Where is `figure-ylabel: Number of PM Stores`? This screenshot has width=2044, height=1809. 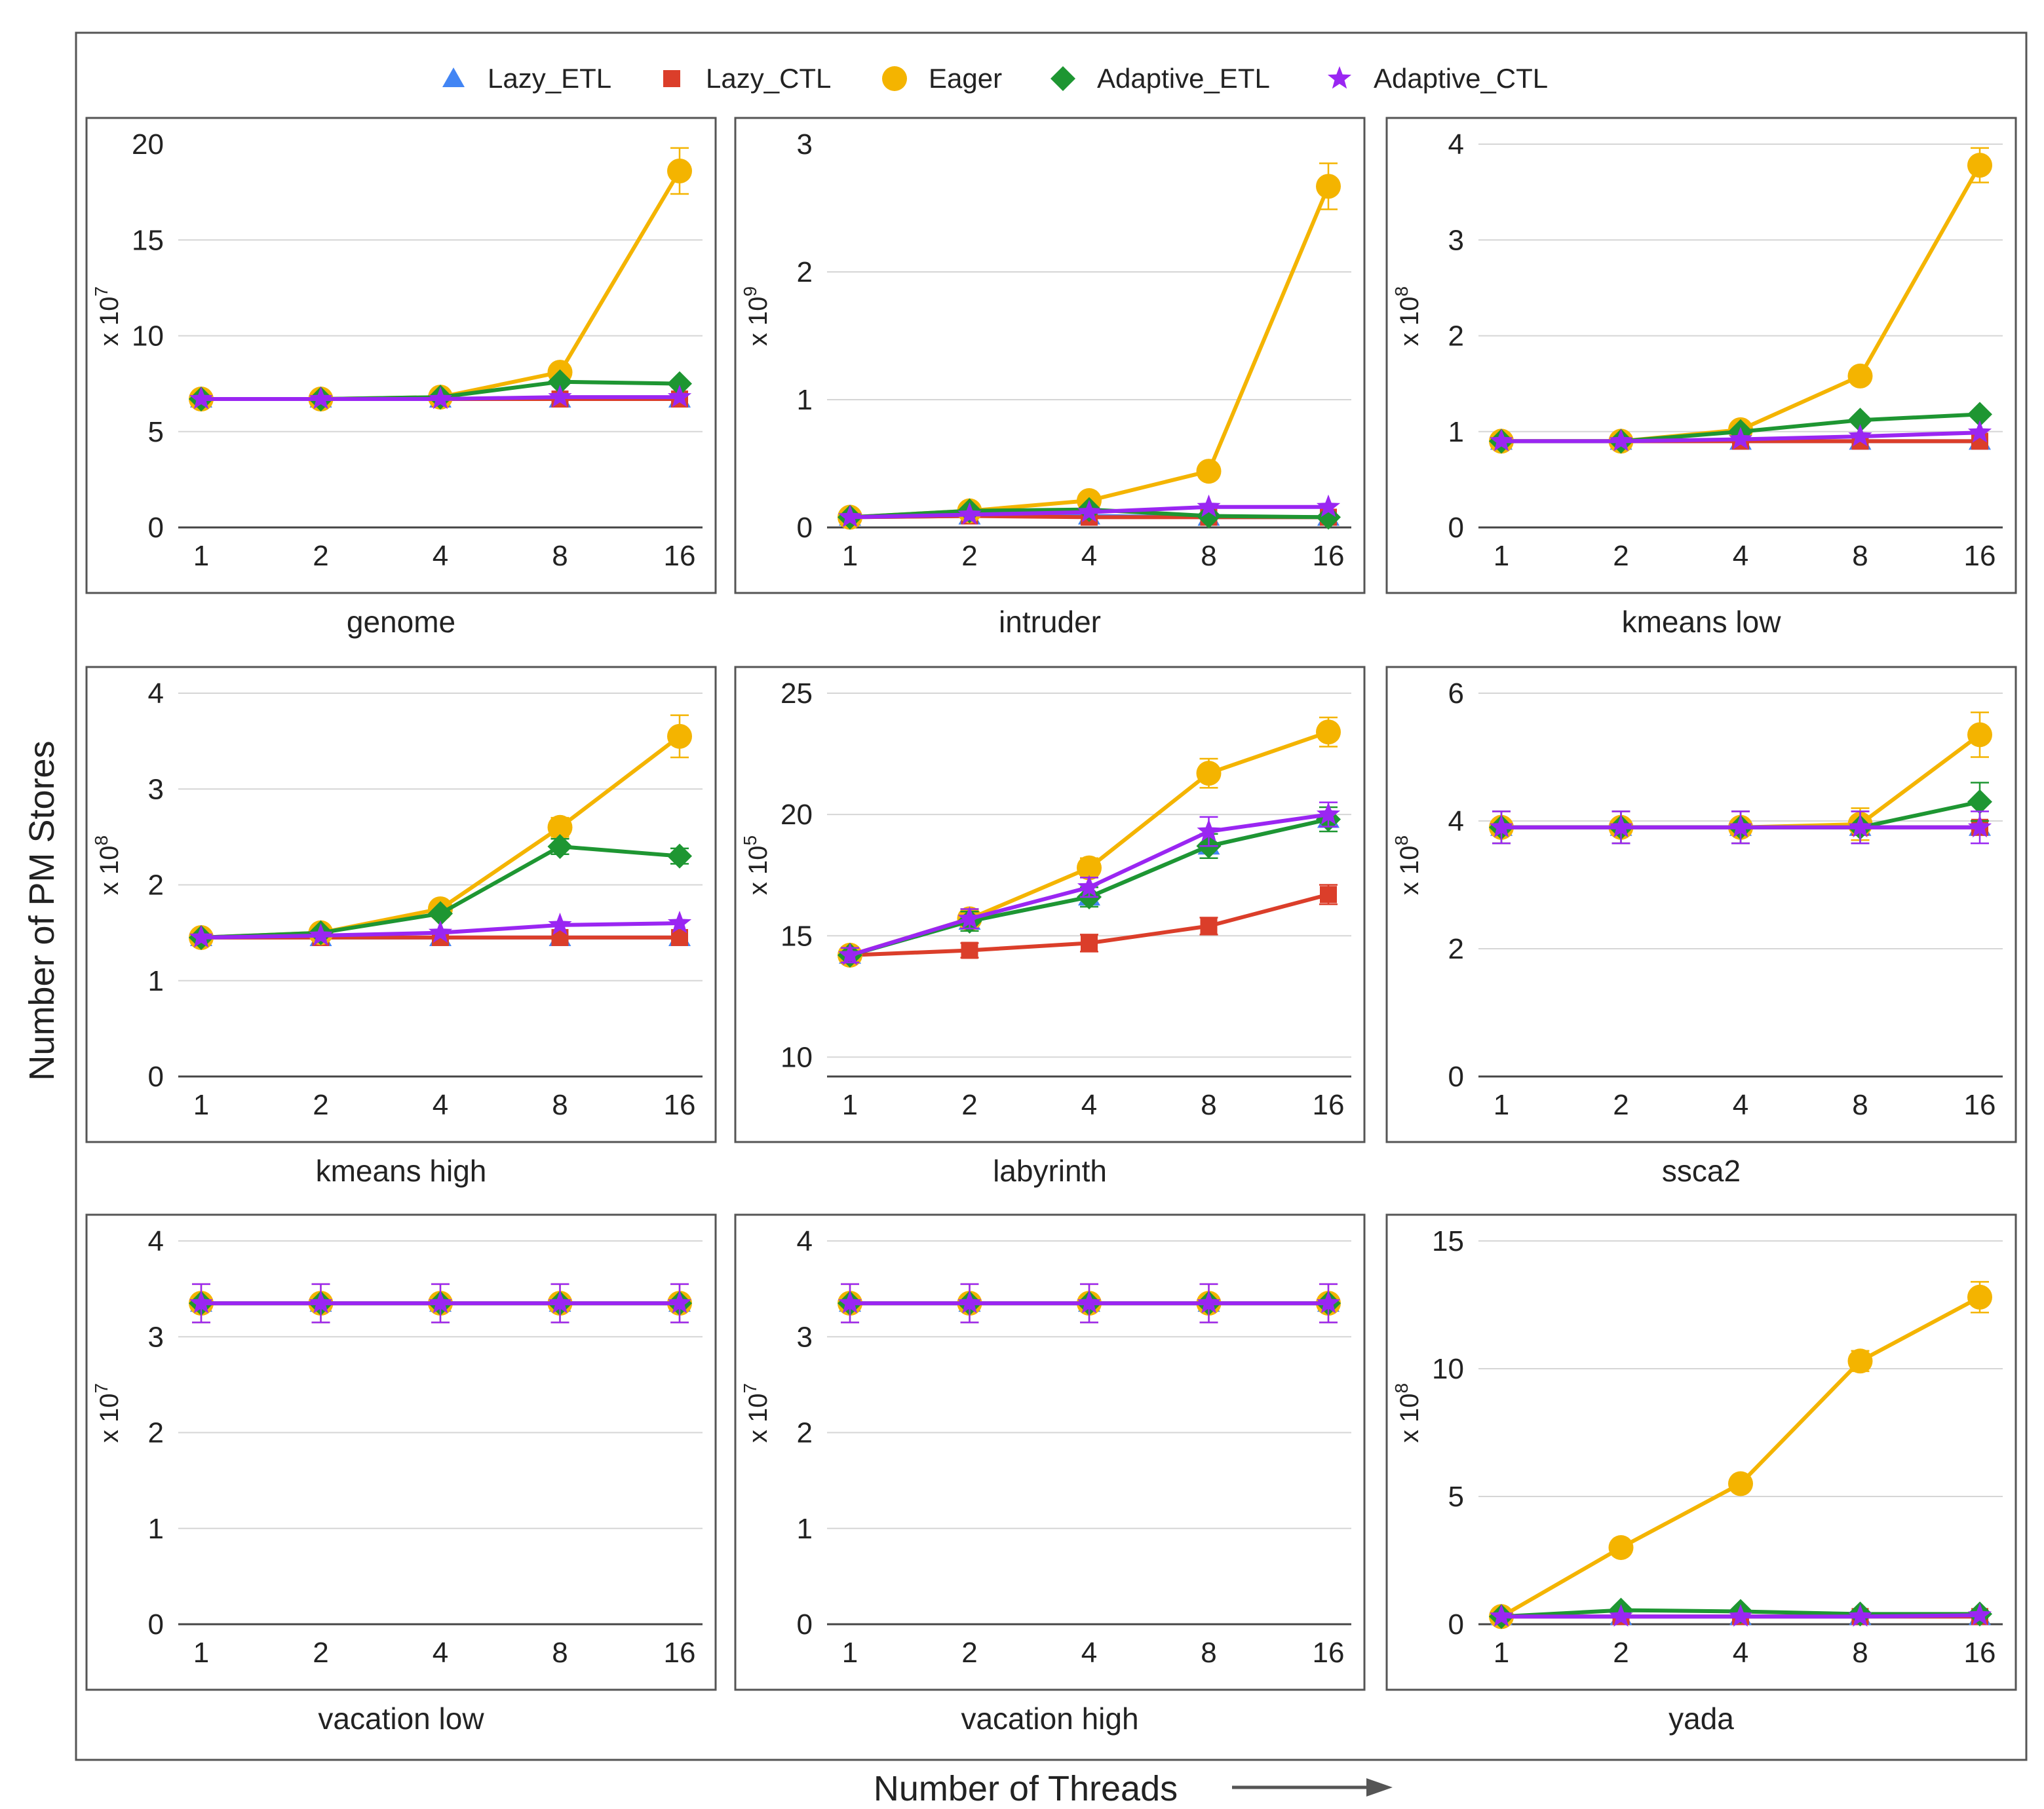
figure-ylabel: Number of PM Stores is located at coordinates (42, 910).